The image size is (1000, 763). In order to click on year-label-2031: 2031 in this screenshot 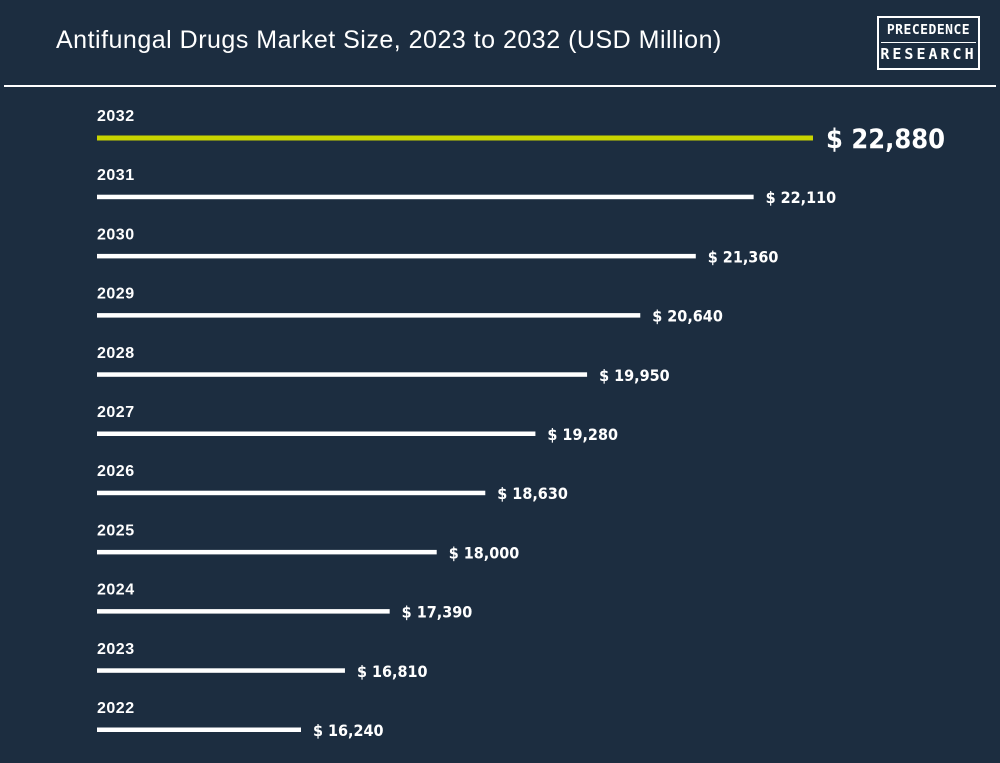, I will do `click(116, 175)`.